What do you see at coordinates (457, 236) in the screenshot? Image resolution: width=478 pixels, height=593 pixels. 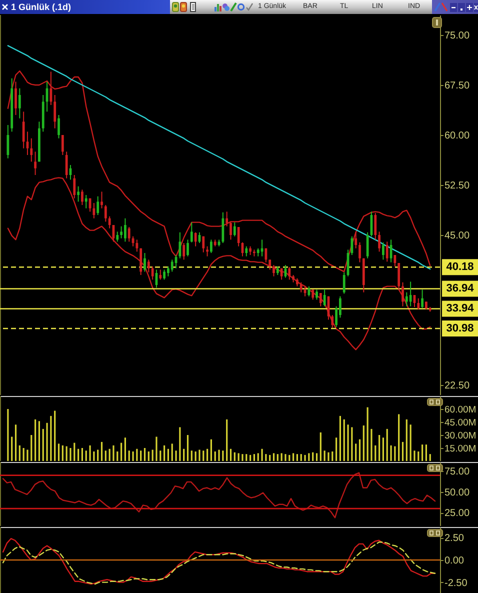 I see `y-tick-label: 45.00` at bounding box center [457, 236].